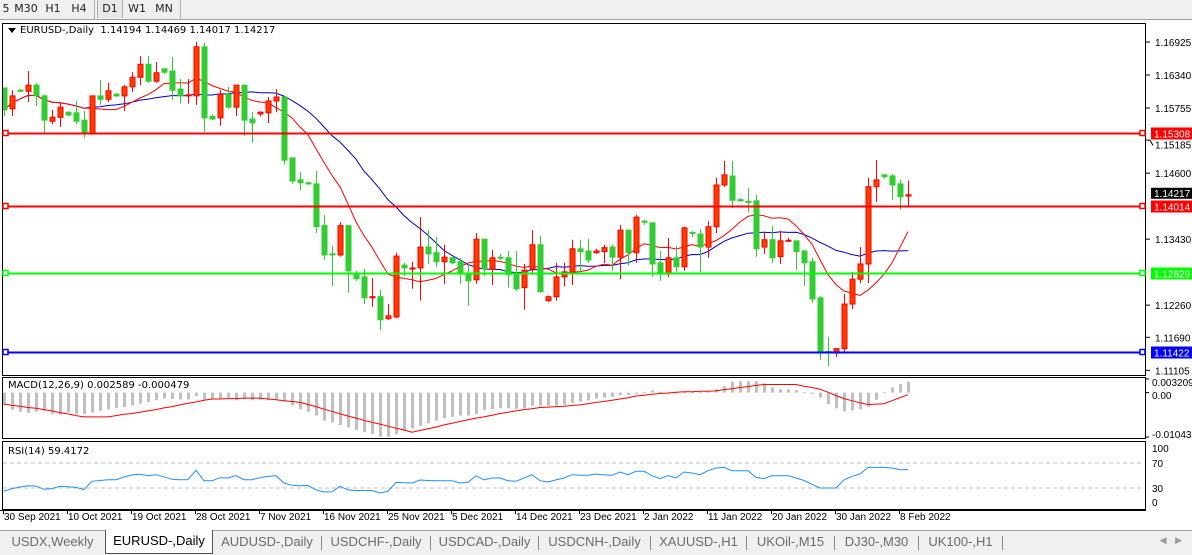  Describe the element at coordinates (1178, 541) in the screenshot. I see `scroll-right-icon: ▶` at that location.